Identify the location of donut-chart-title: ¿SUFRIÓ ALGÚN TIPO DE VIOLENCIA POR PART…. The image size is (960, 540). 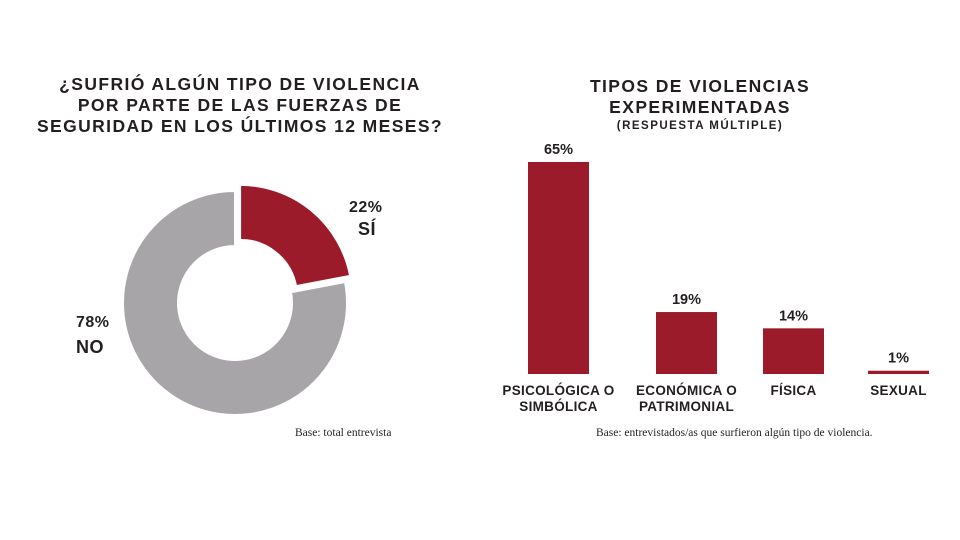
(240, 105).